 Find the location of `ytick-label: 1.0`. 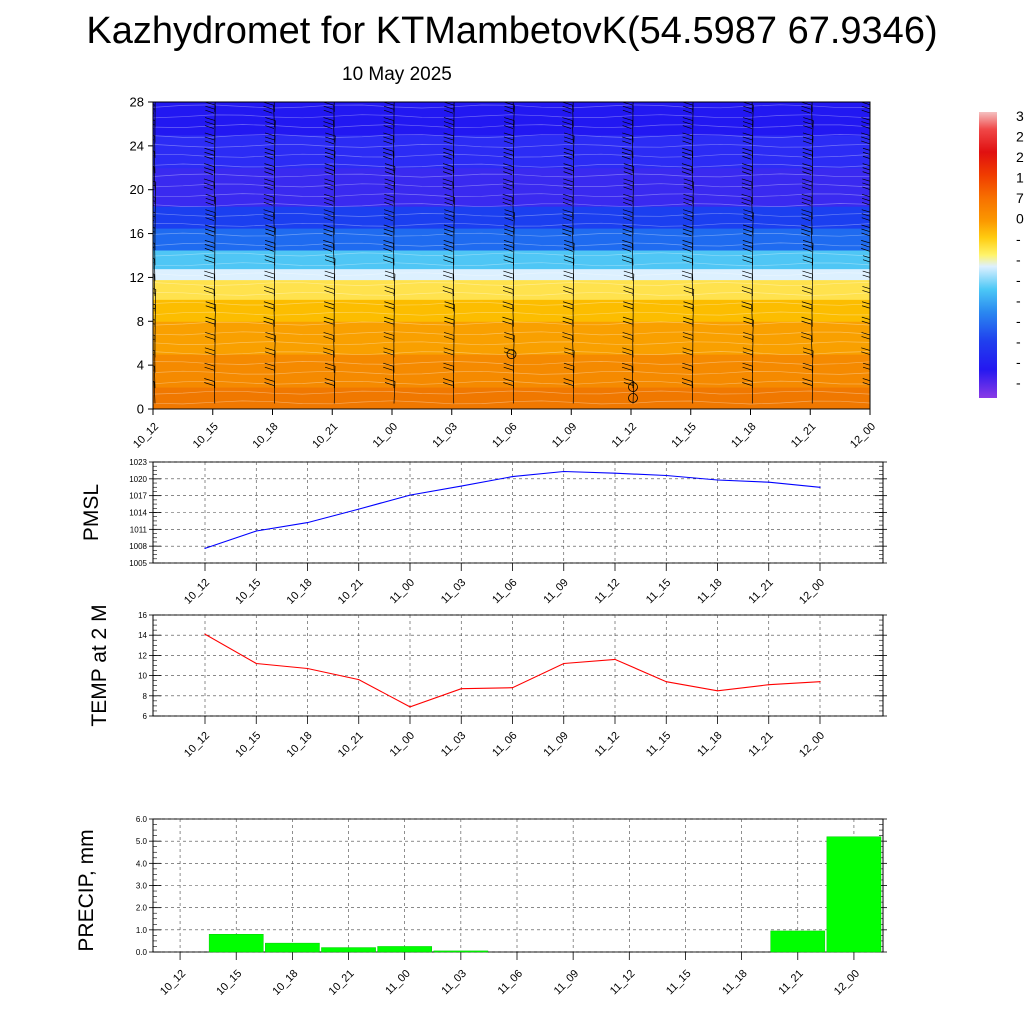

ytick-label: 1.0 is located at coordinates (142, 930).